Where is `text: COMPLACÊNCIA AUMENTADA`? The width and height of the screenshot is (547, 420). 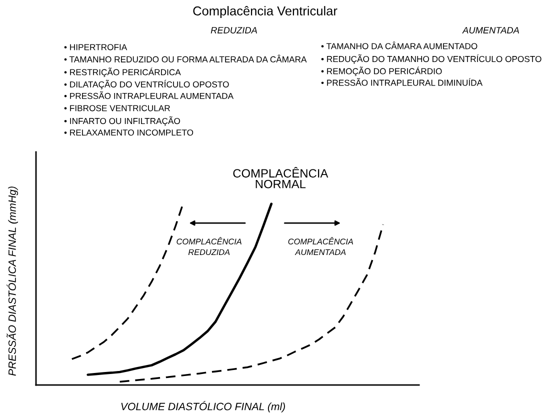 text: COMPLACÊNCIA AUMENTADA is located at coordinates (320, 246).